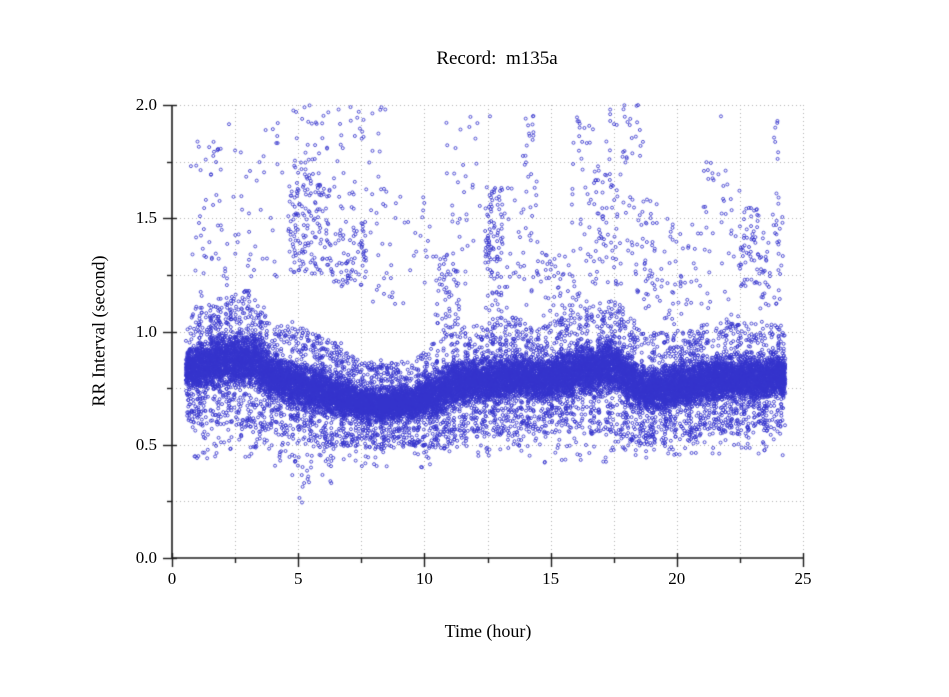  I want to click on y-tick-label: 2.0, so click(146, 104).